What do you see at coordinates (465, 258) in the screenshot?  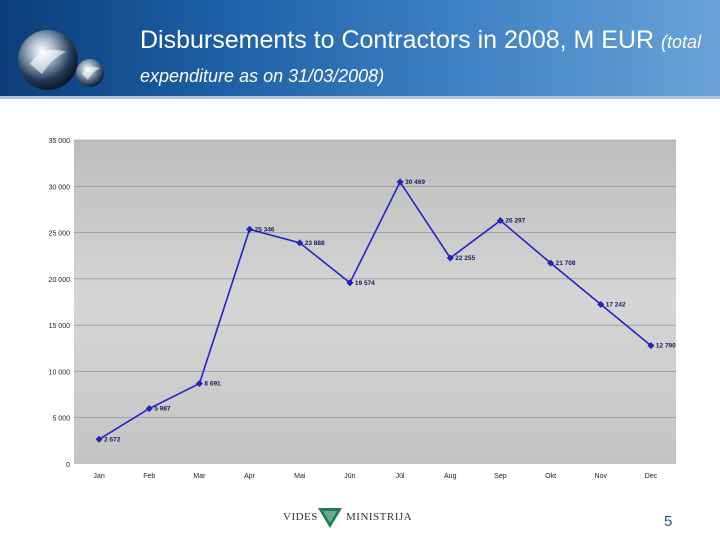 I see `data-label: 22 255` at bounding box center [465, 258].